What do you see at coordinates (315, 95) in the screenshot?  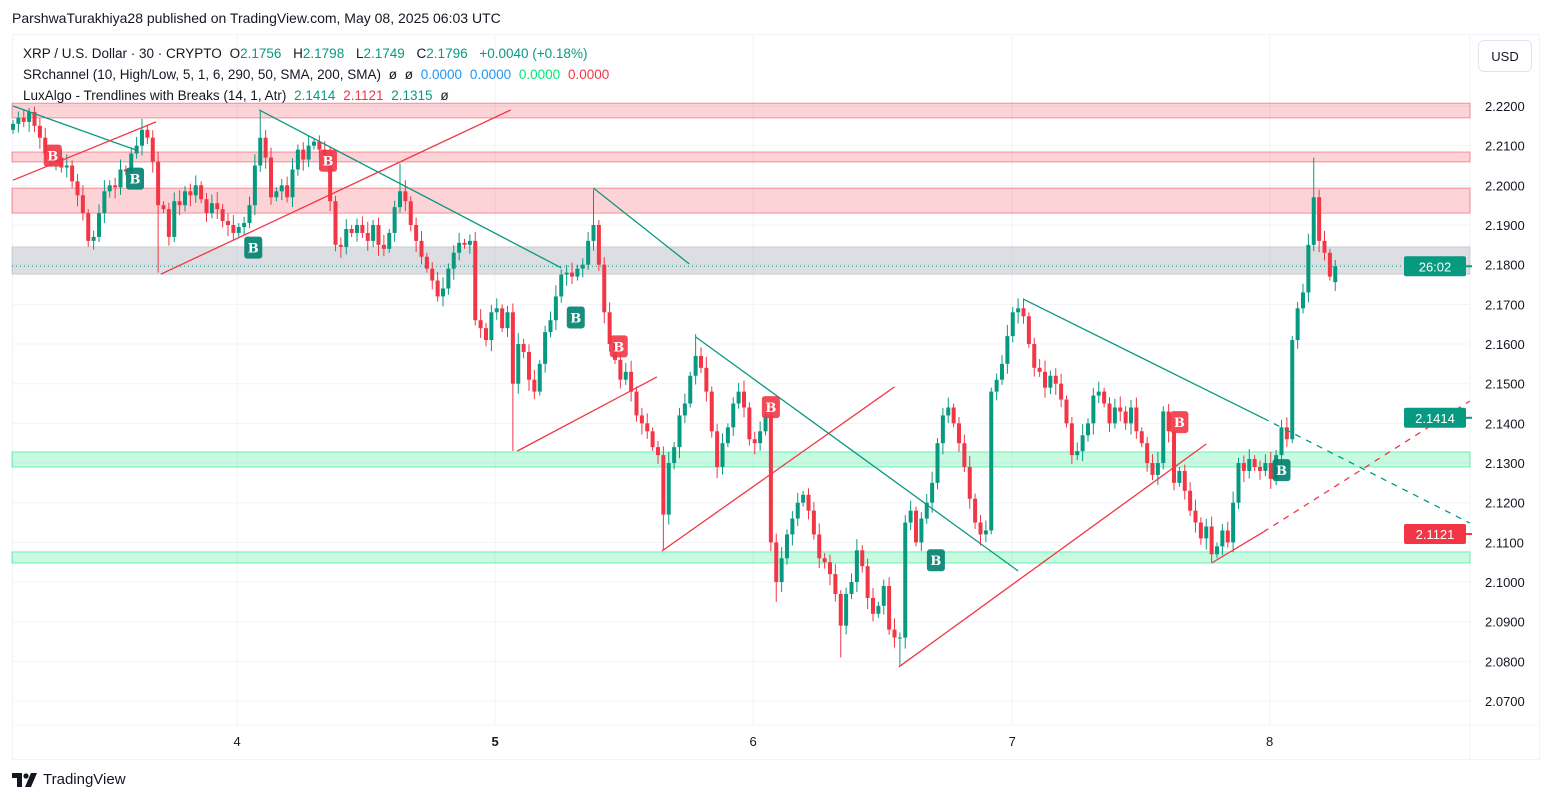 I see `indicator-value: 2.1414` at bounding box center [315, 95].